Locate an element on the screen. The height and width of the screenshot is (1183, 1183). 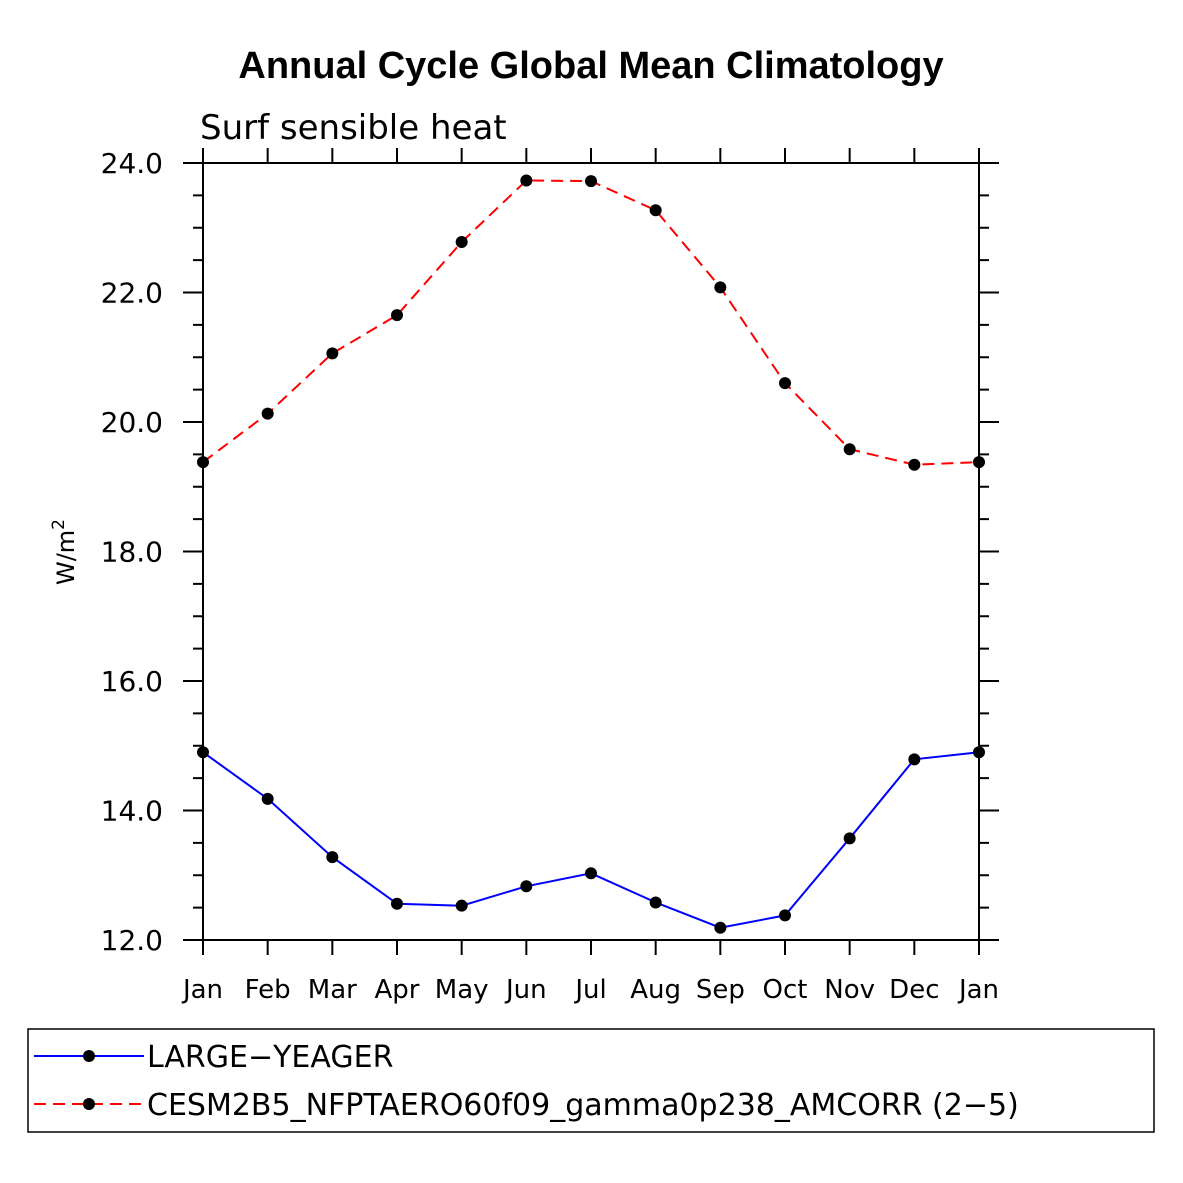
chart-subtitle: Surf sensible heat is located at coordinates (353, 128).